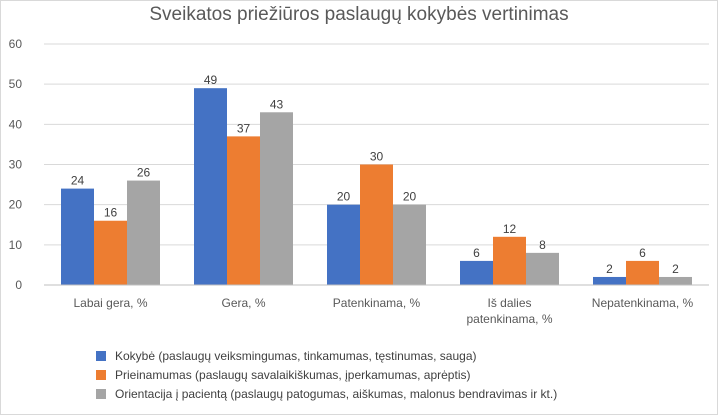  I want to click on bar-data-label: 8, so click(542, 245).